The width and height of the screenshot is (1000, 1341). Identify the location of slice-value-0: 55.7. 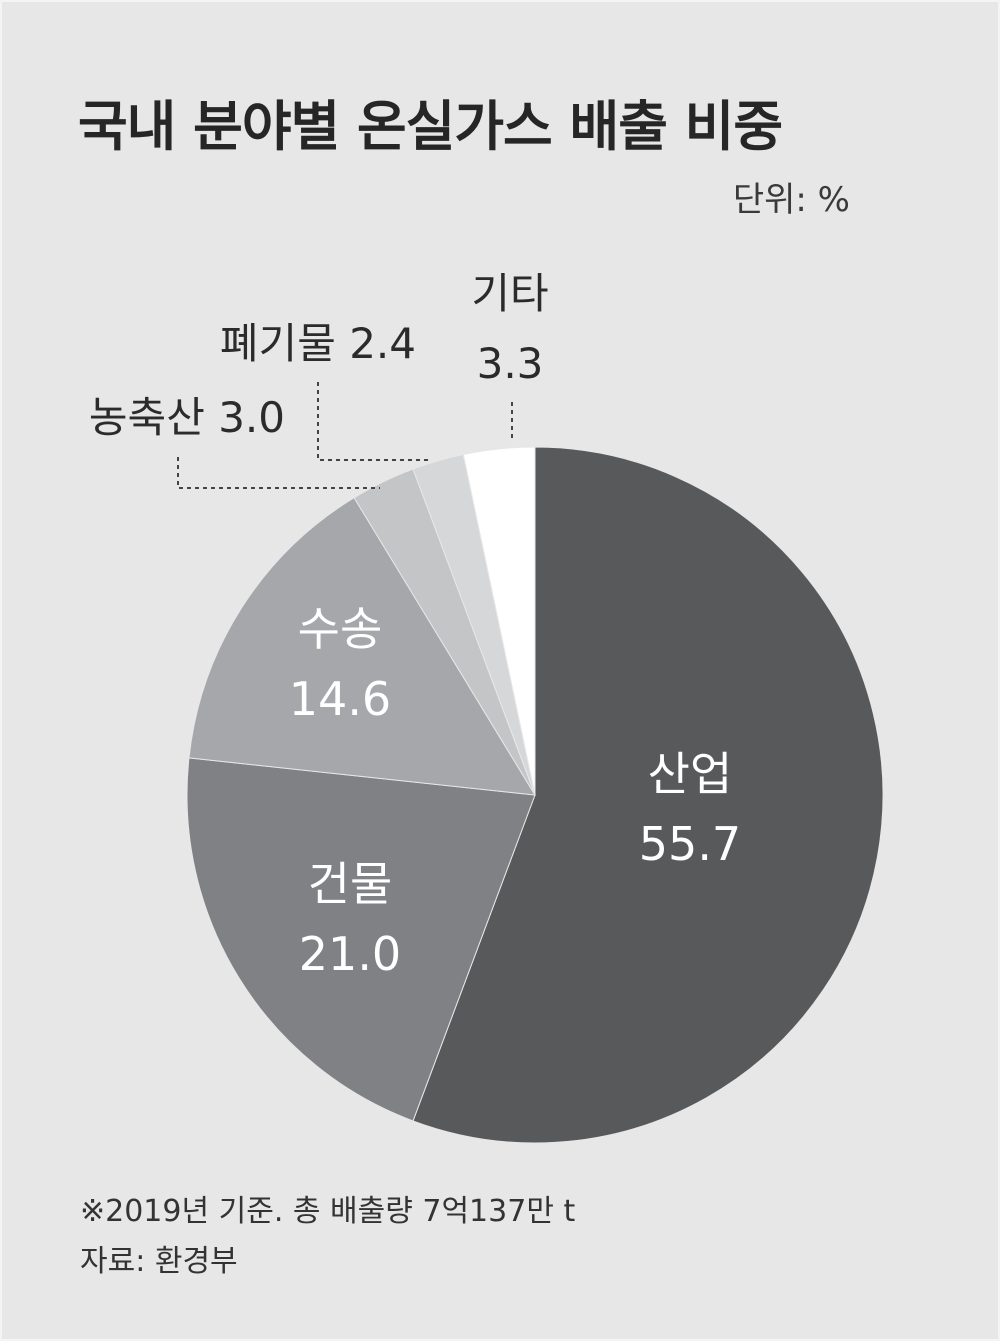
(690, 844).